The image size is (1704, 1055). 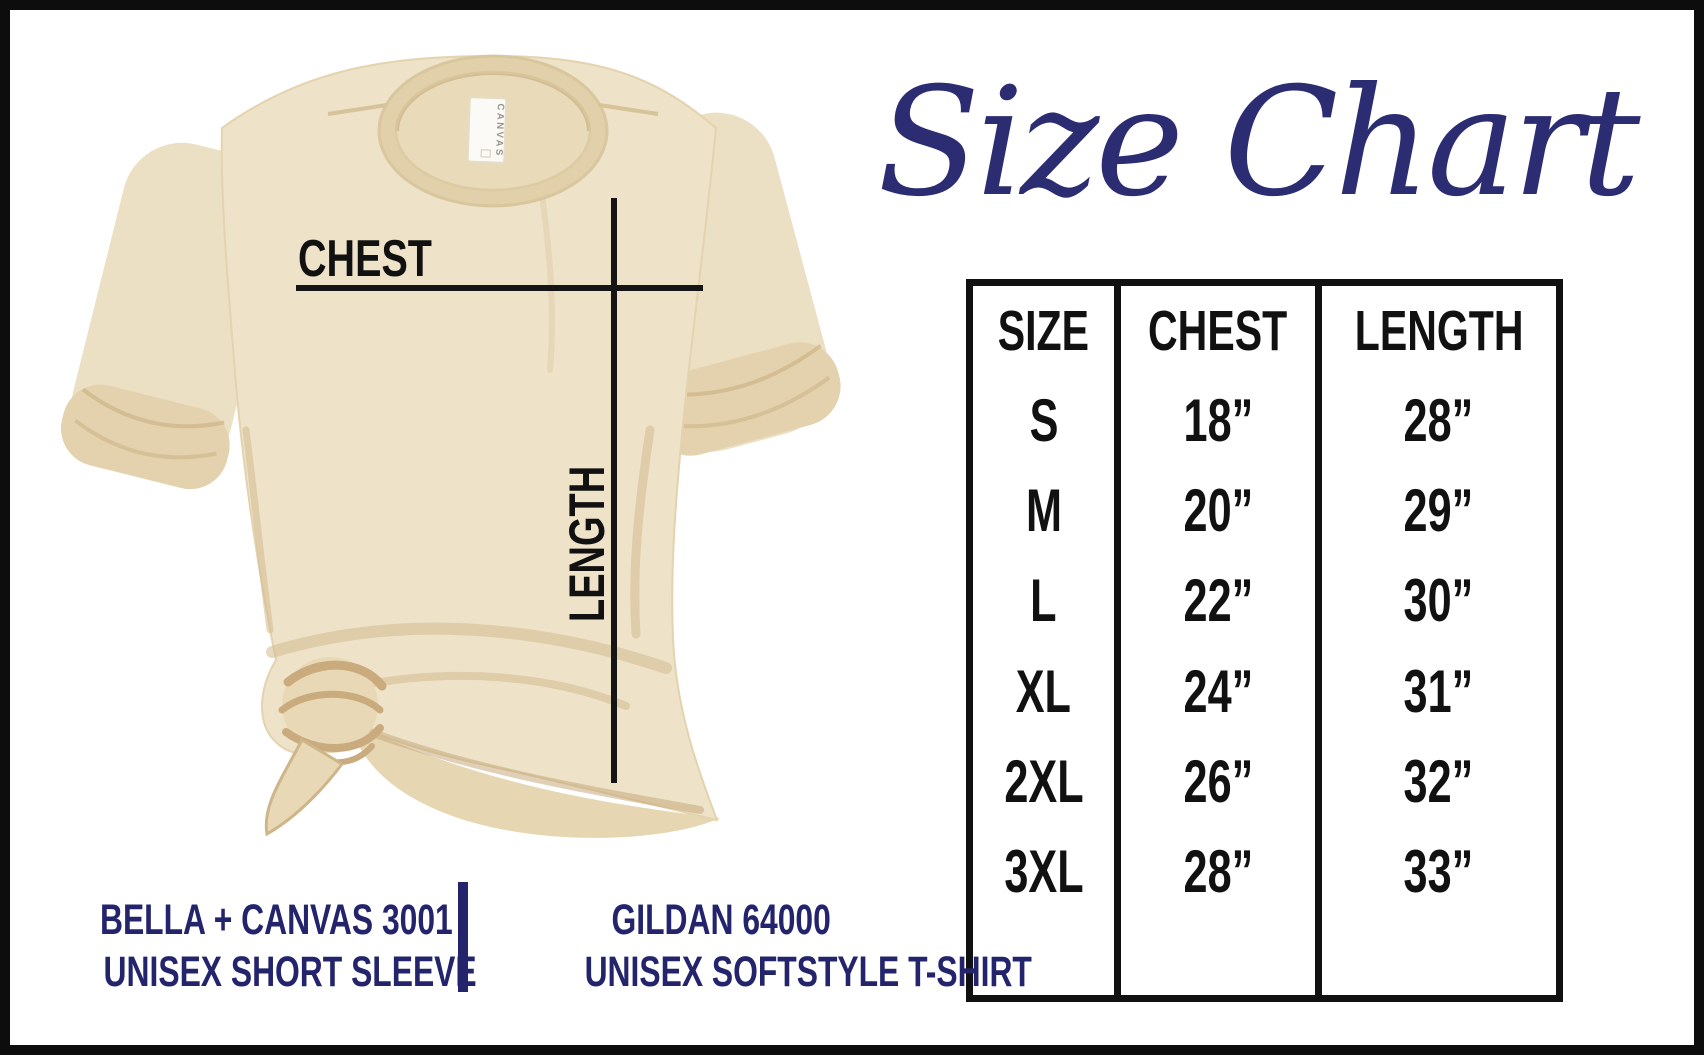 What do you see at coordinates (1044, 331) in the screenshot?
I see `column-header-size: SIZE` at bounding box center [1044, 331].